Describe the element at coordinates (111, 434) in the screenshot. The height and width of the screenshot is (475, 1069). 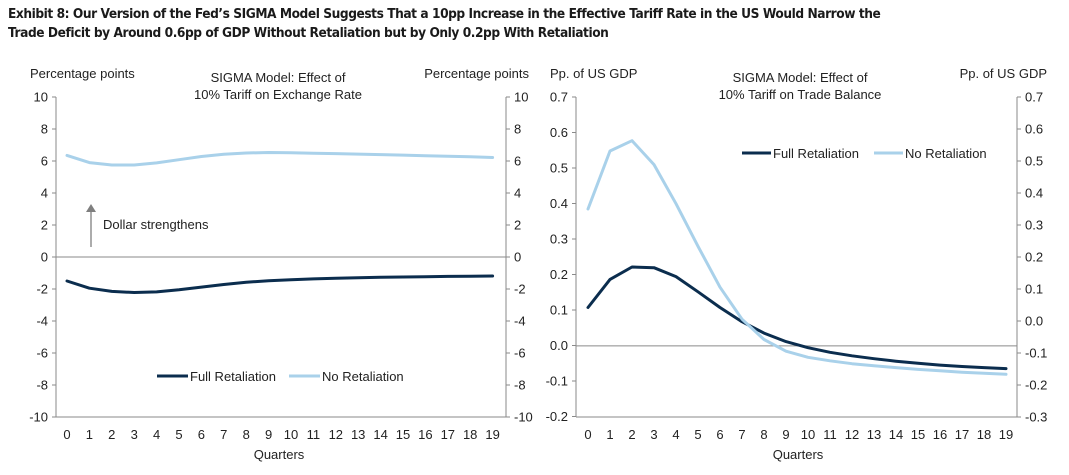
I see `chart1-x-tick-label: 2` at that location.